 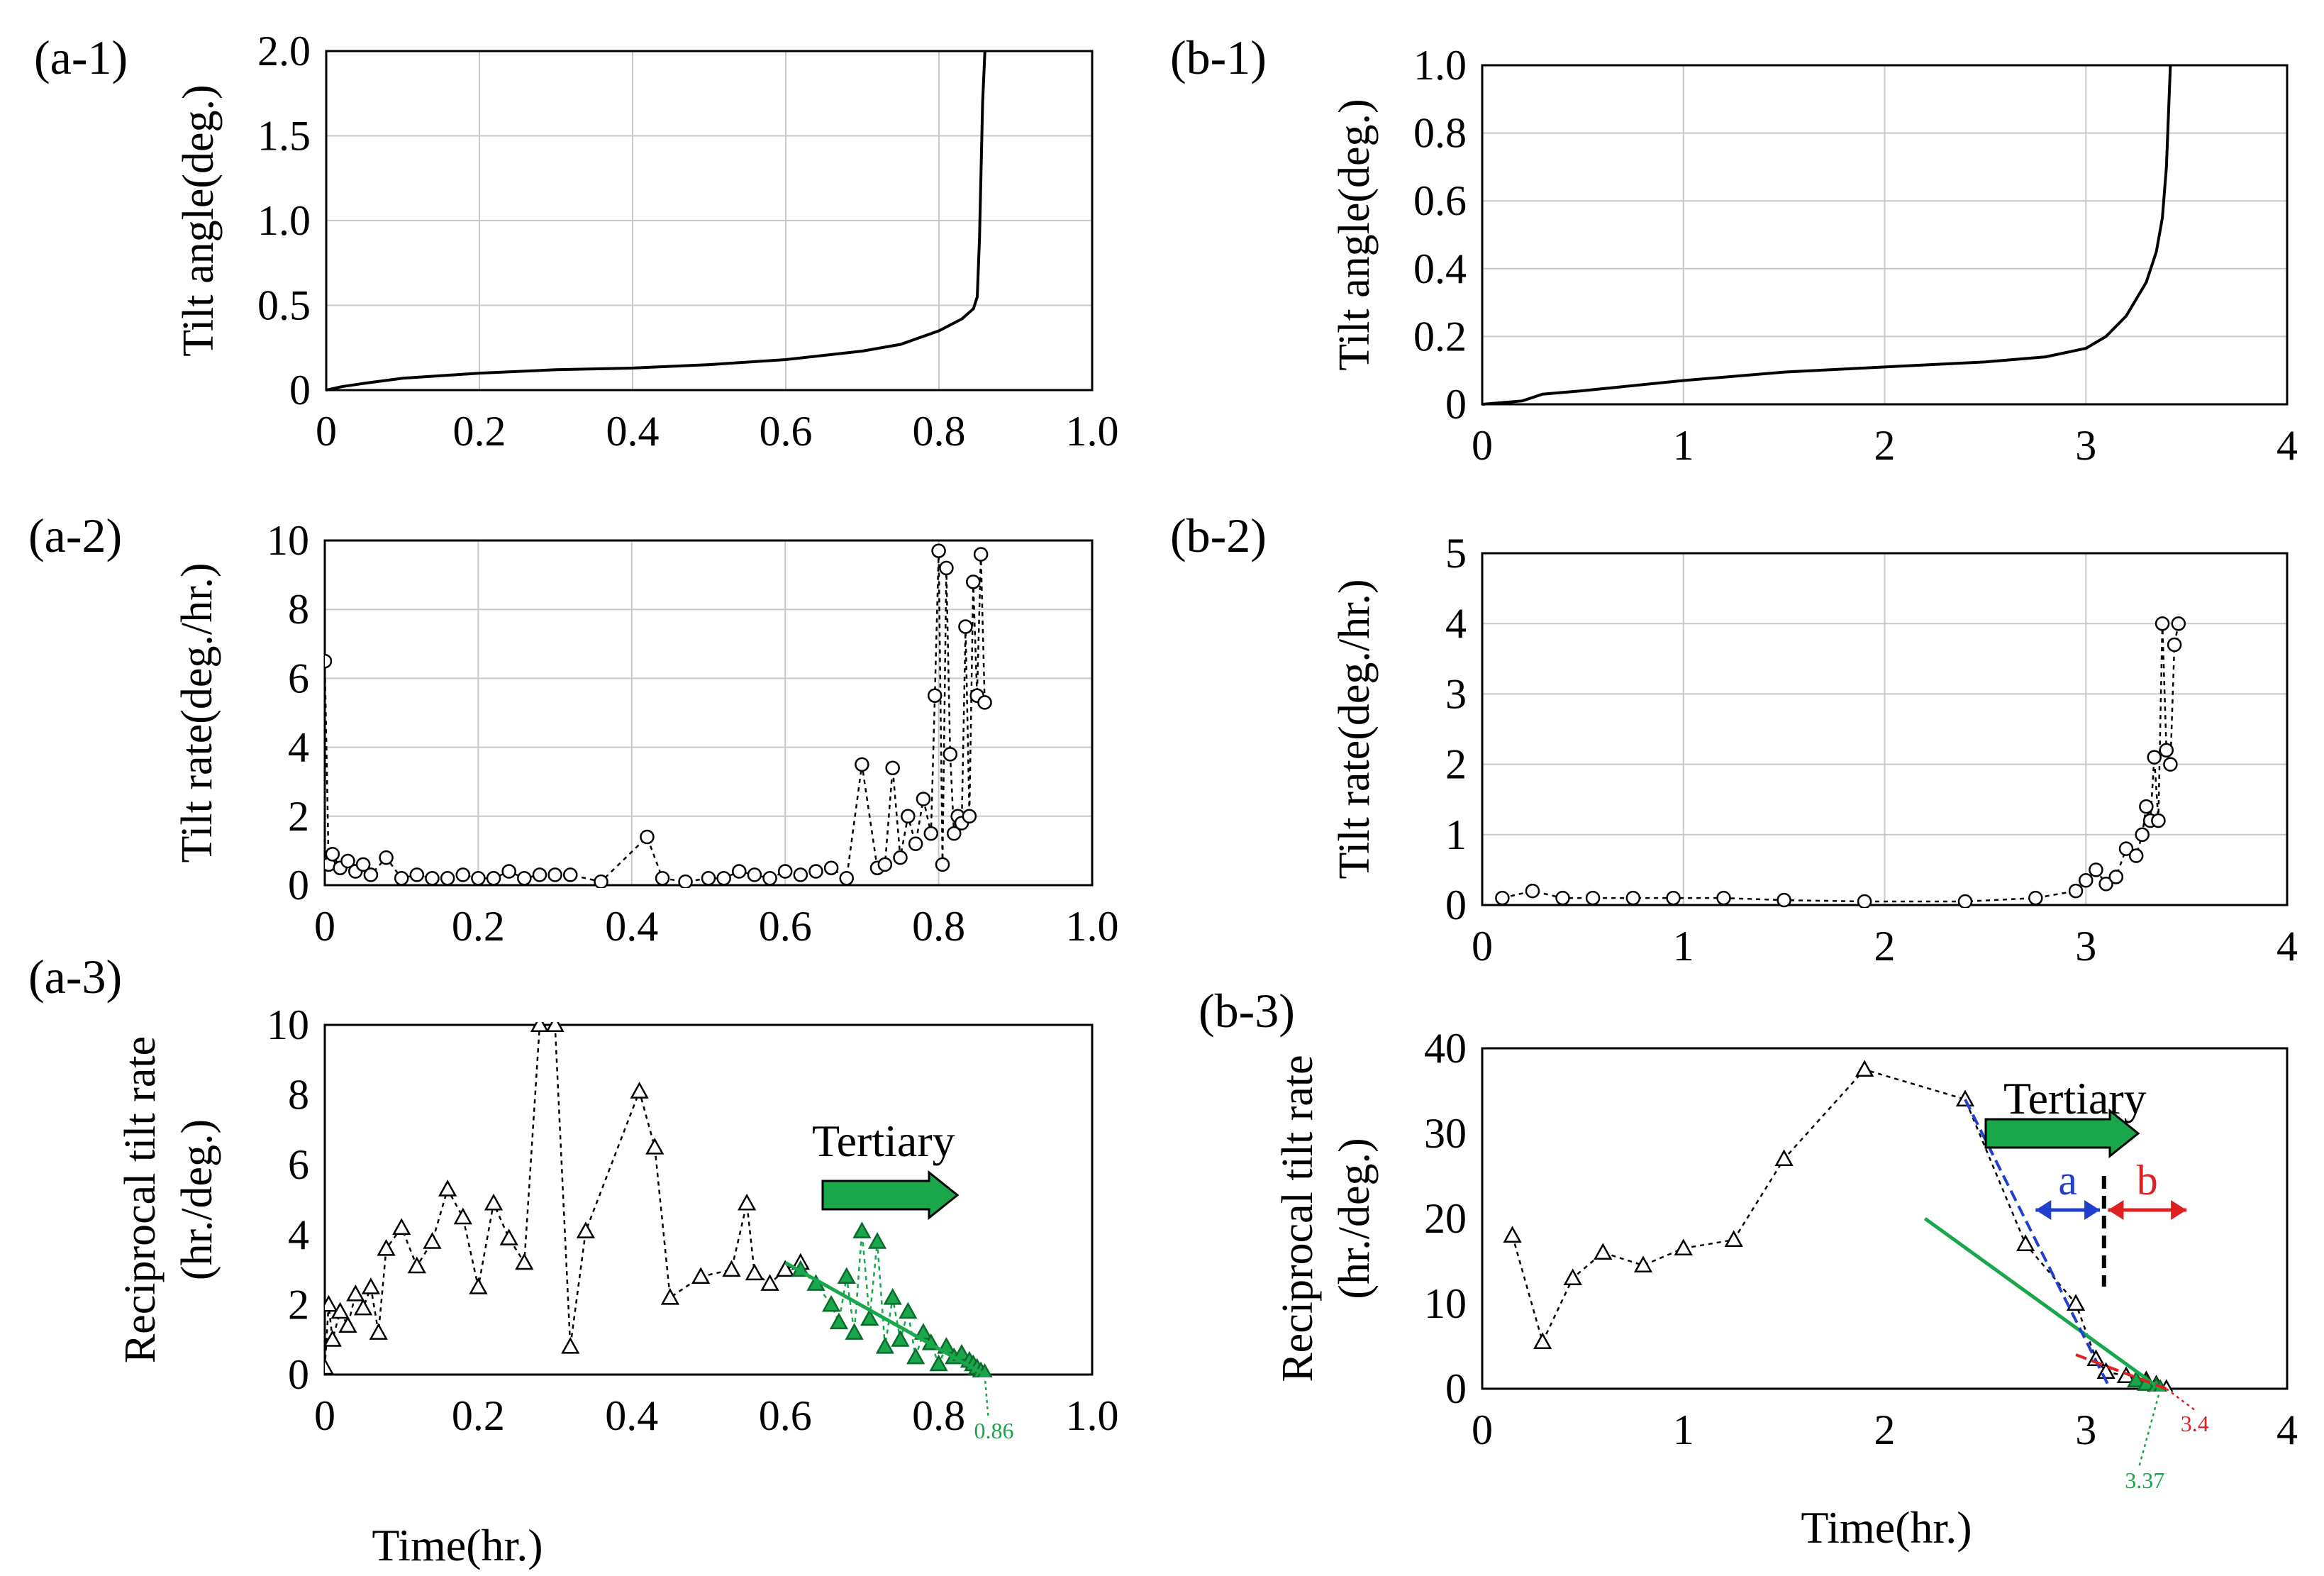 I want to click on y-axis-label-units: (hr./deg.), so click(x=1354, y=1218).